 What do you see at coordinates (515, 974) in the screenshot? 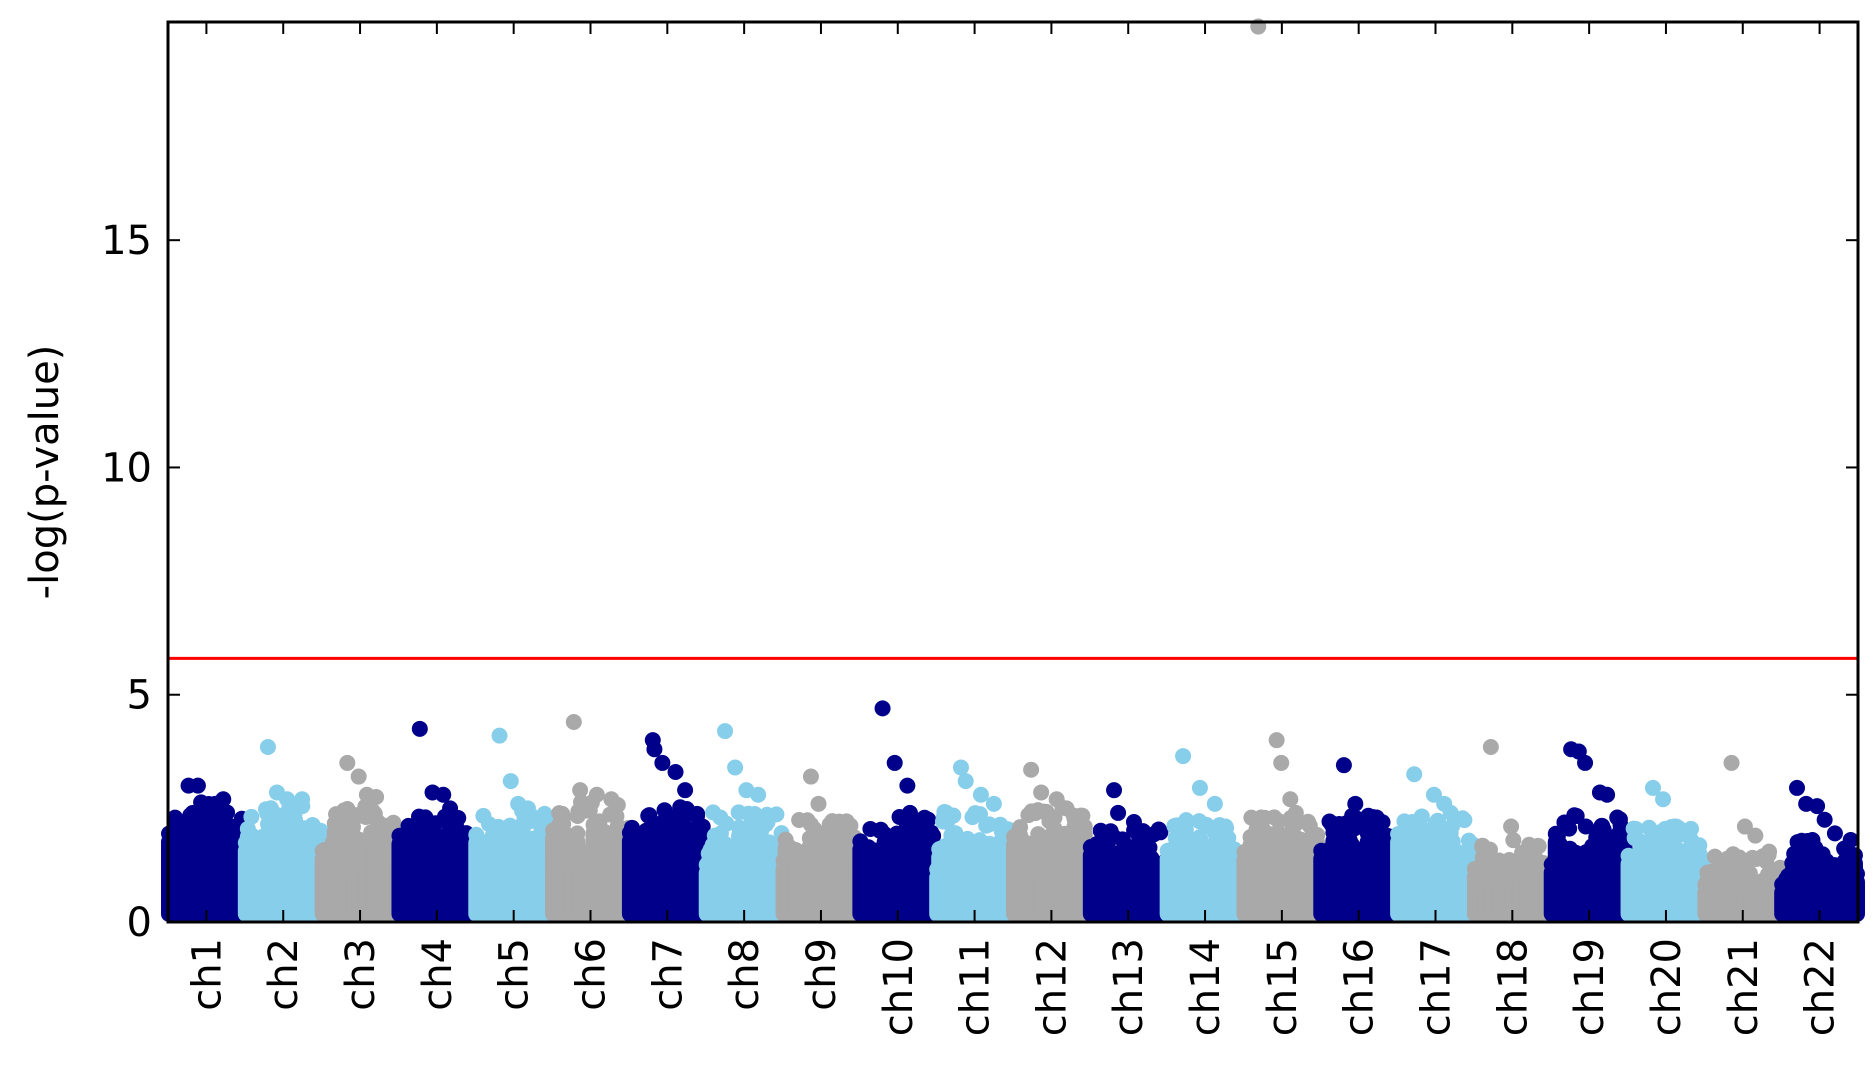
I see `x-tick-label: ch5` at bounding box center [515, 974].